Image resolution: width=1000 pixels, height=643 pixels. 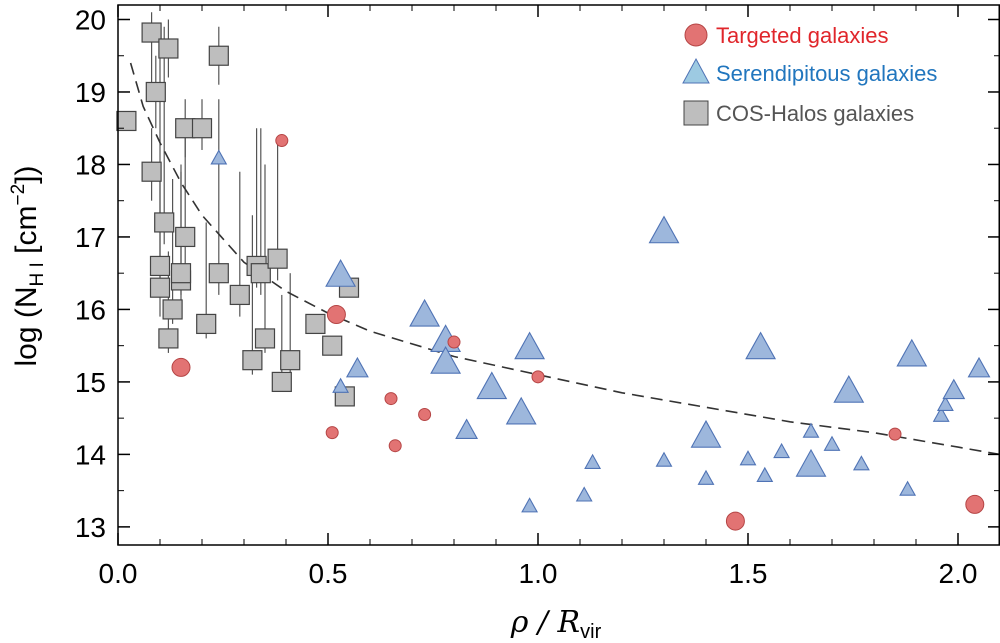 What do you see at coordinates (826, 73) in the screenshot?
I see `legend-label-serendipitous: Serendipitous galaxies` at bounding box center [826, 73].